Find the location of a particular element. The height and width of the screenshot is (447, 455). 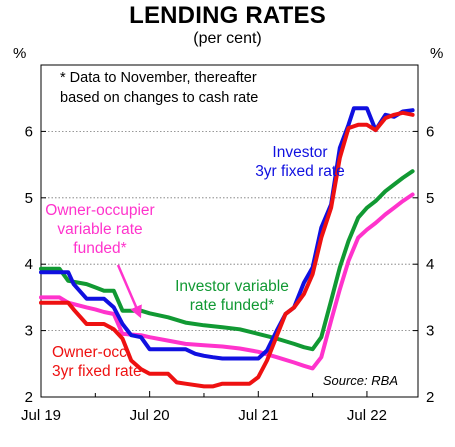

y-axis-unit-right: % is located at coordinates (436, 53).